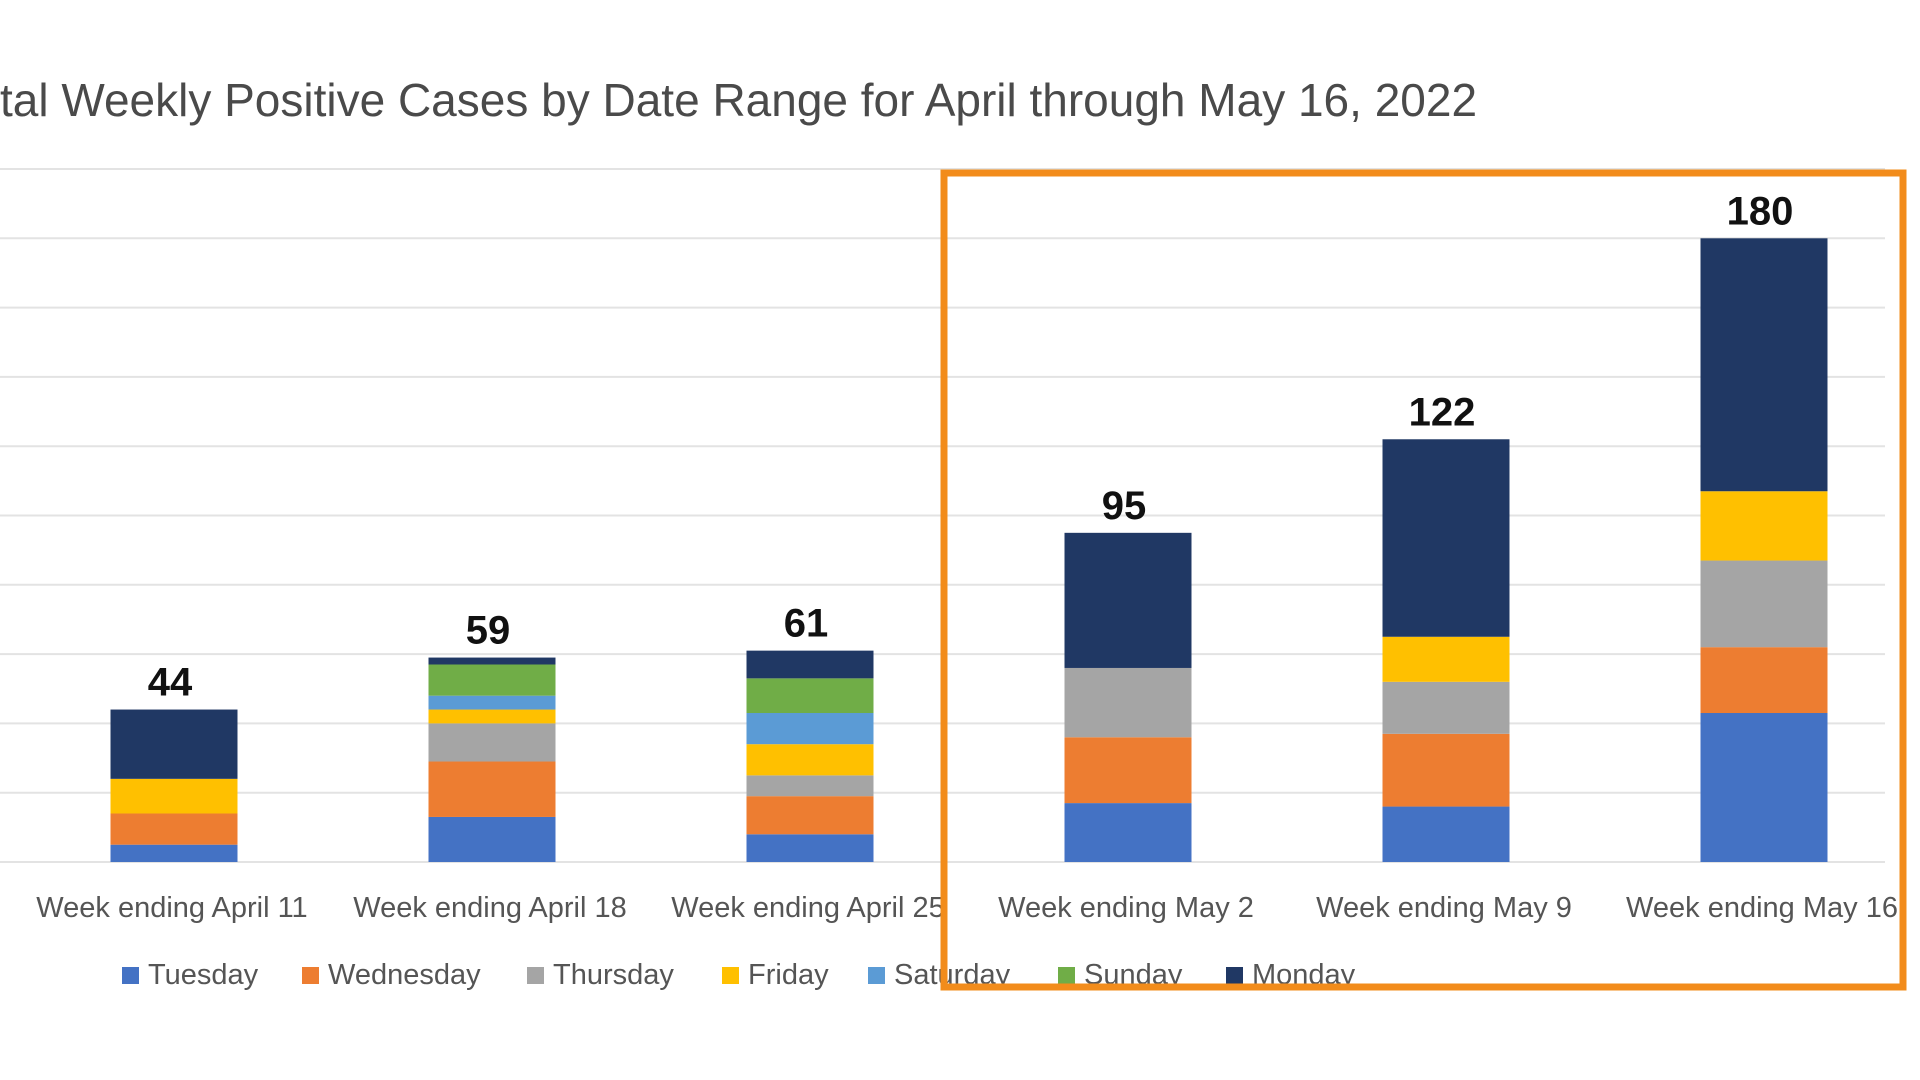 This screenshot has width=1920, height=1080. What do you see at coordinates (1126, 908) in the screenshot?
I see `x-tick-label: Week ending May 2` at bounding box center [1126, 908].